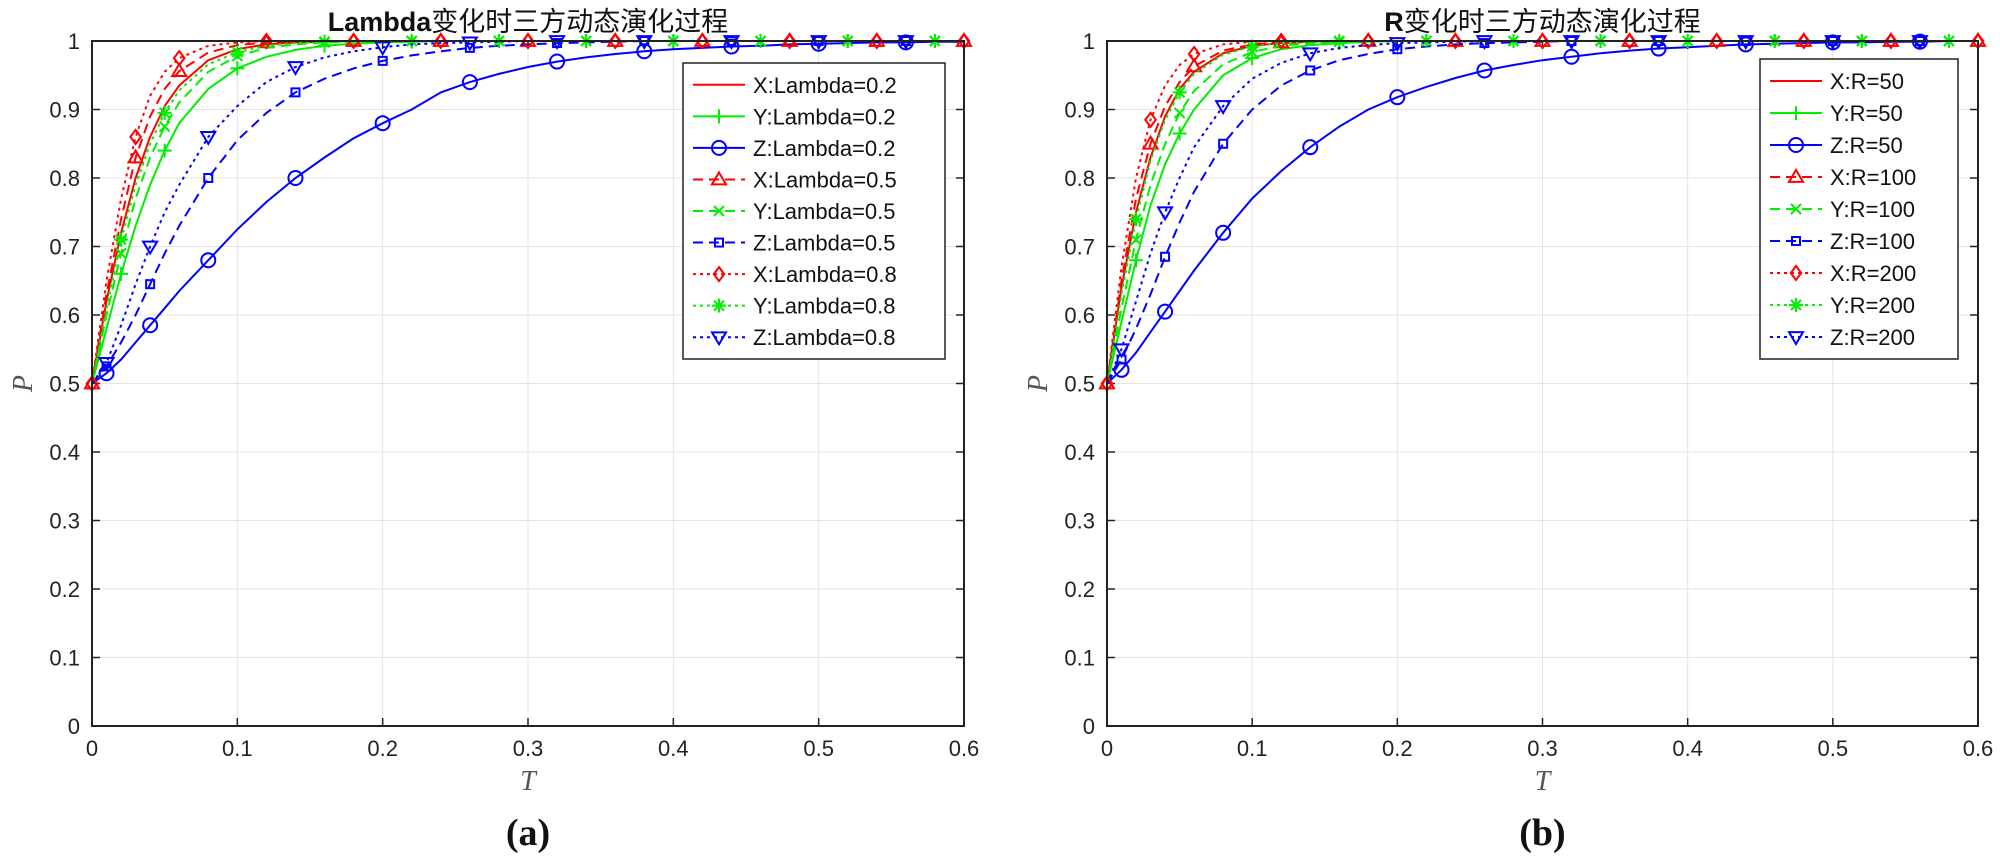 The width and height of the screenshot is (2000, 859). I want to click on legend-label: X:R=50, so click(1867, 81).